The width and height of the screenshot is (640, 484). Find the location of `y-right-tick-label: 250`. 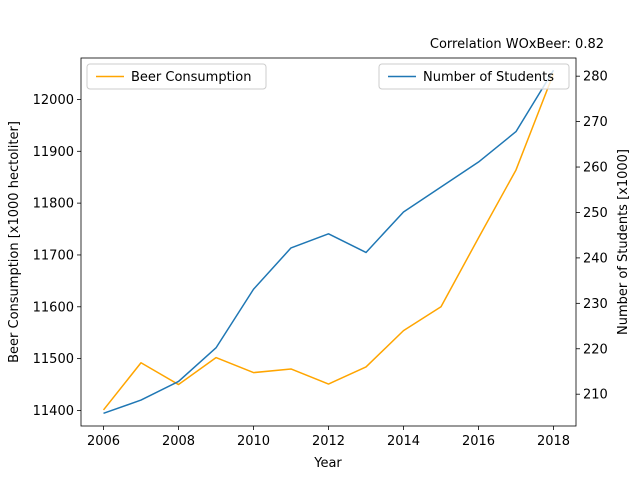

y-right-tick-label: 250 is located at coordinates (595, 213).